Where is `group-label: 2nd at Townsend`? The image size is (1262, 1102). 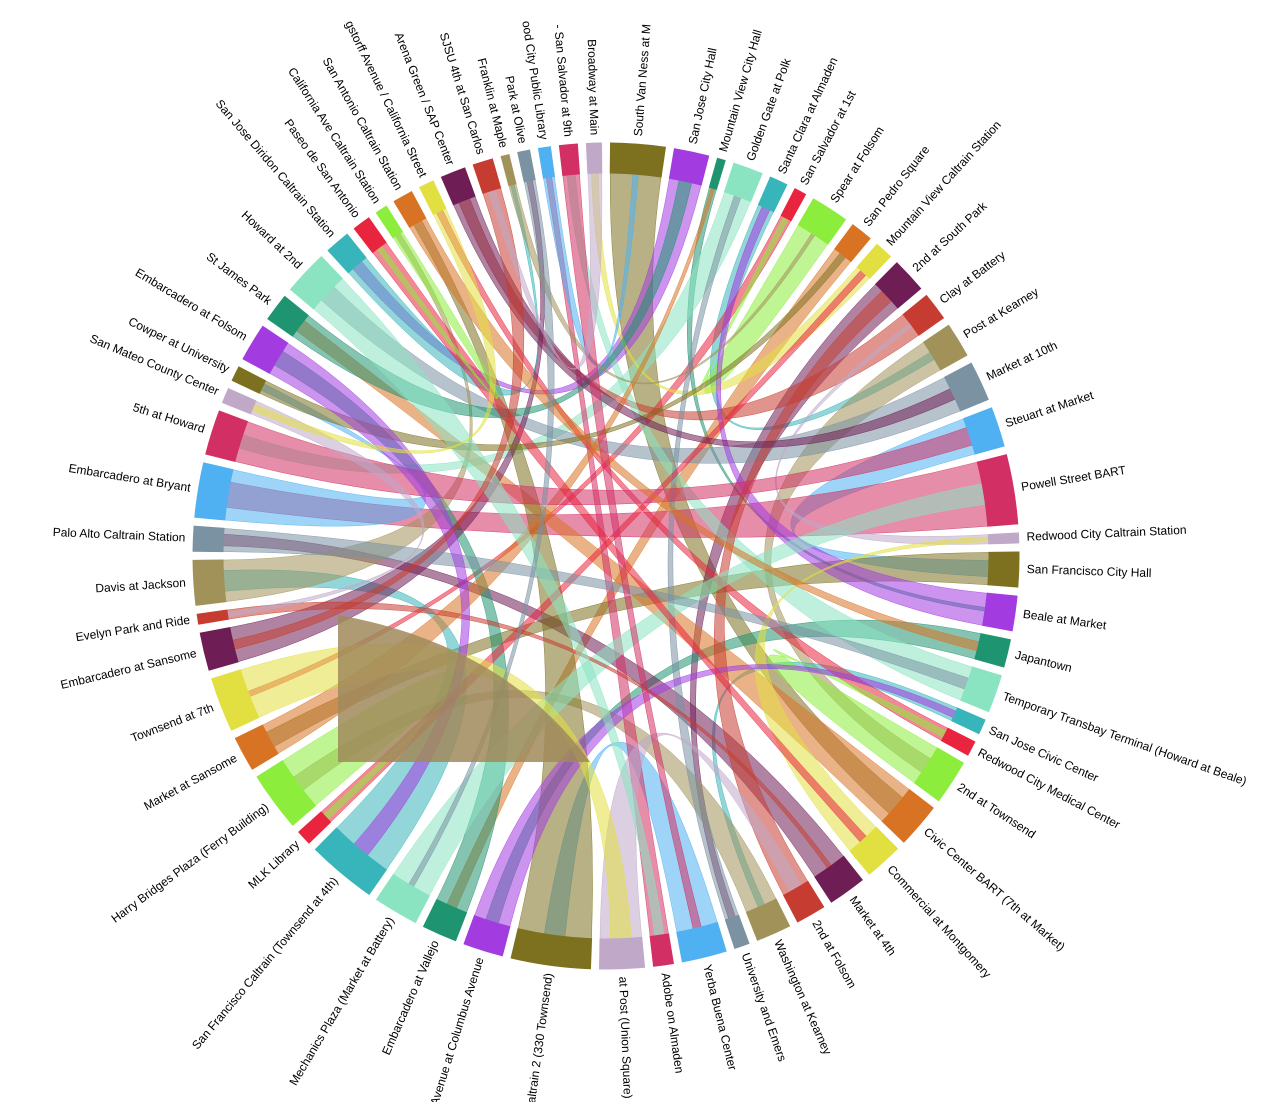
group-label: 2nd at Townsend is located at coordinates (996, 810).